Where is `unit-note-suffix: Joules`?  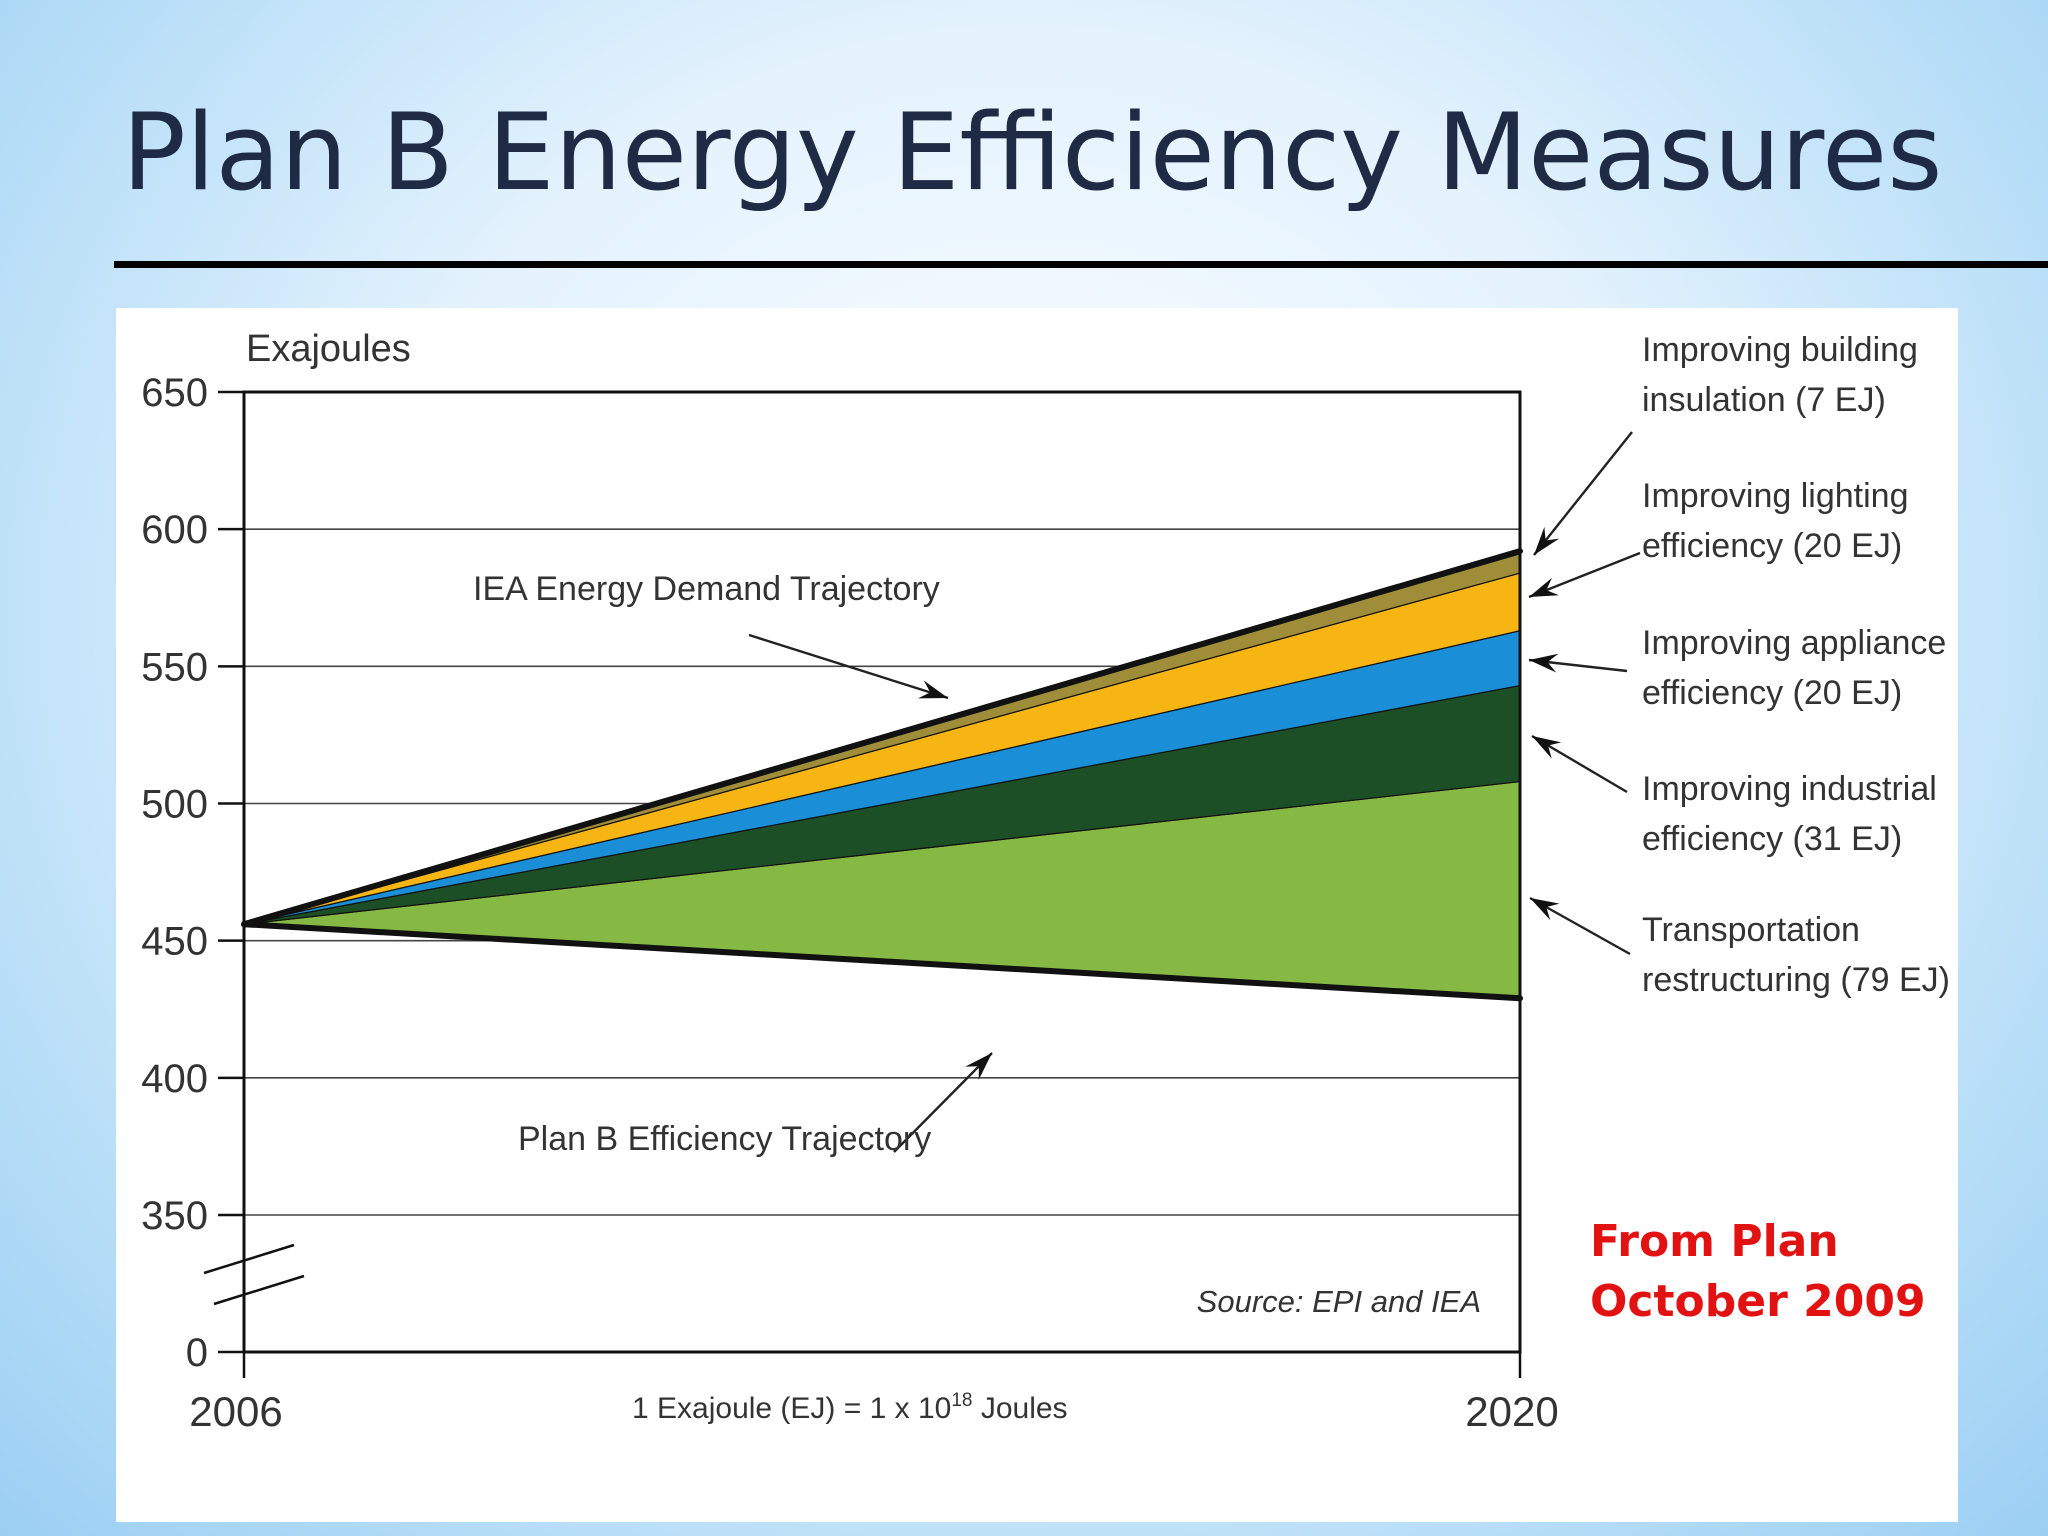 unit-note-suffix: Joules is located at coordinates (1019, 1408).